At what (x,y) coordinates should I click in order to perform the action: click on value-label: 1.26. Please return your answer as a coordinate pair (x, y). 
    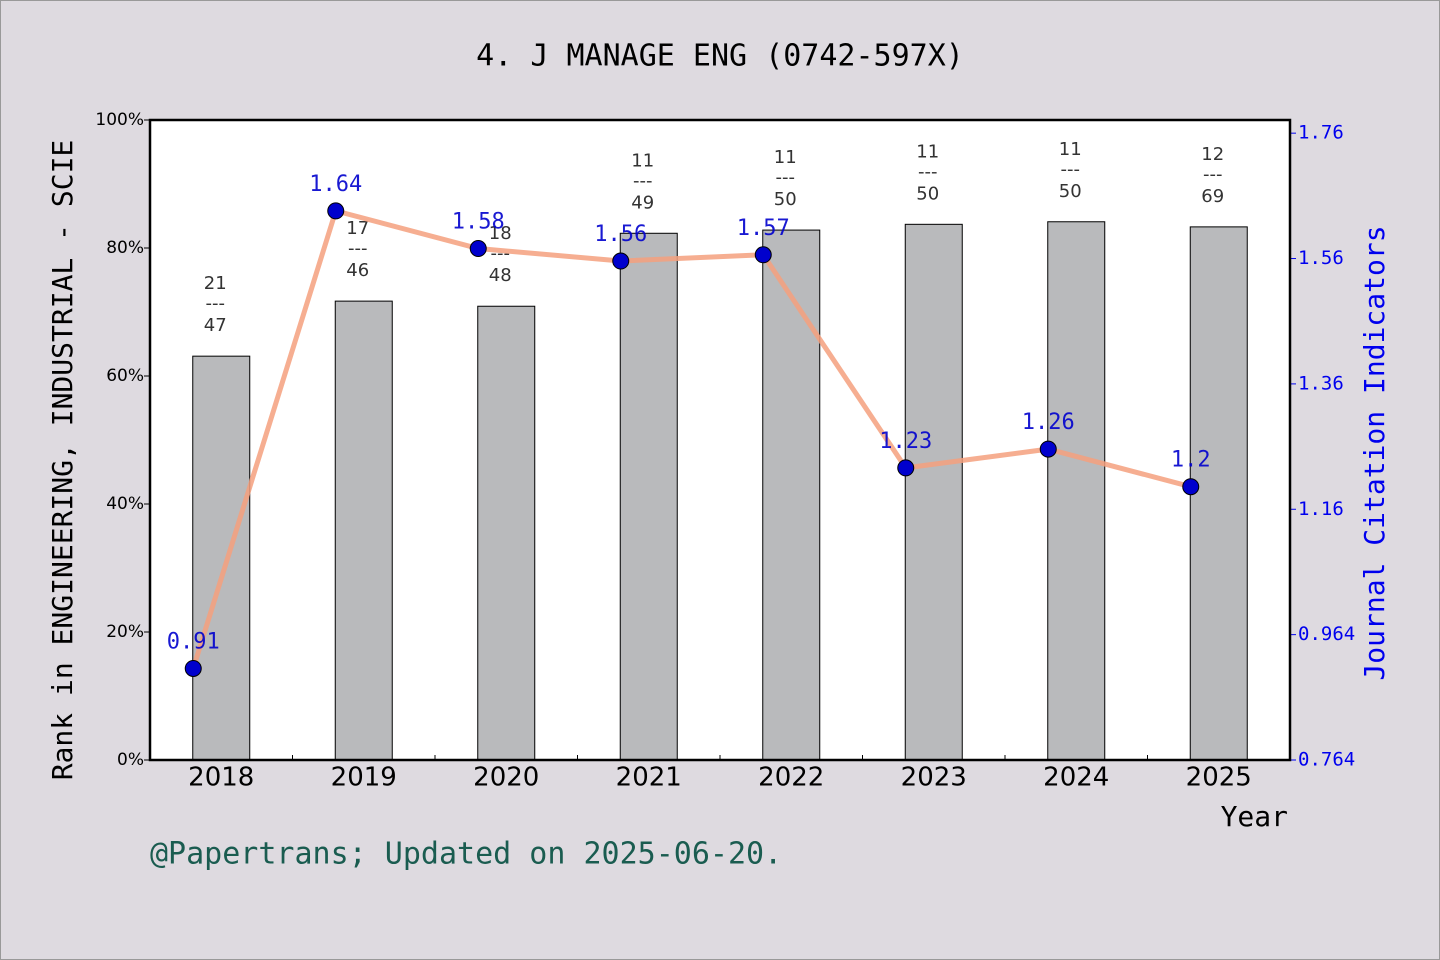
    Looking at the image, I should click on (1048, 422).